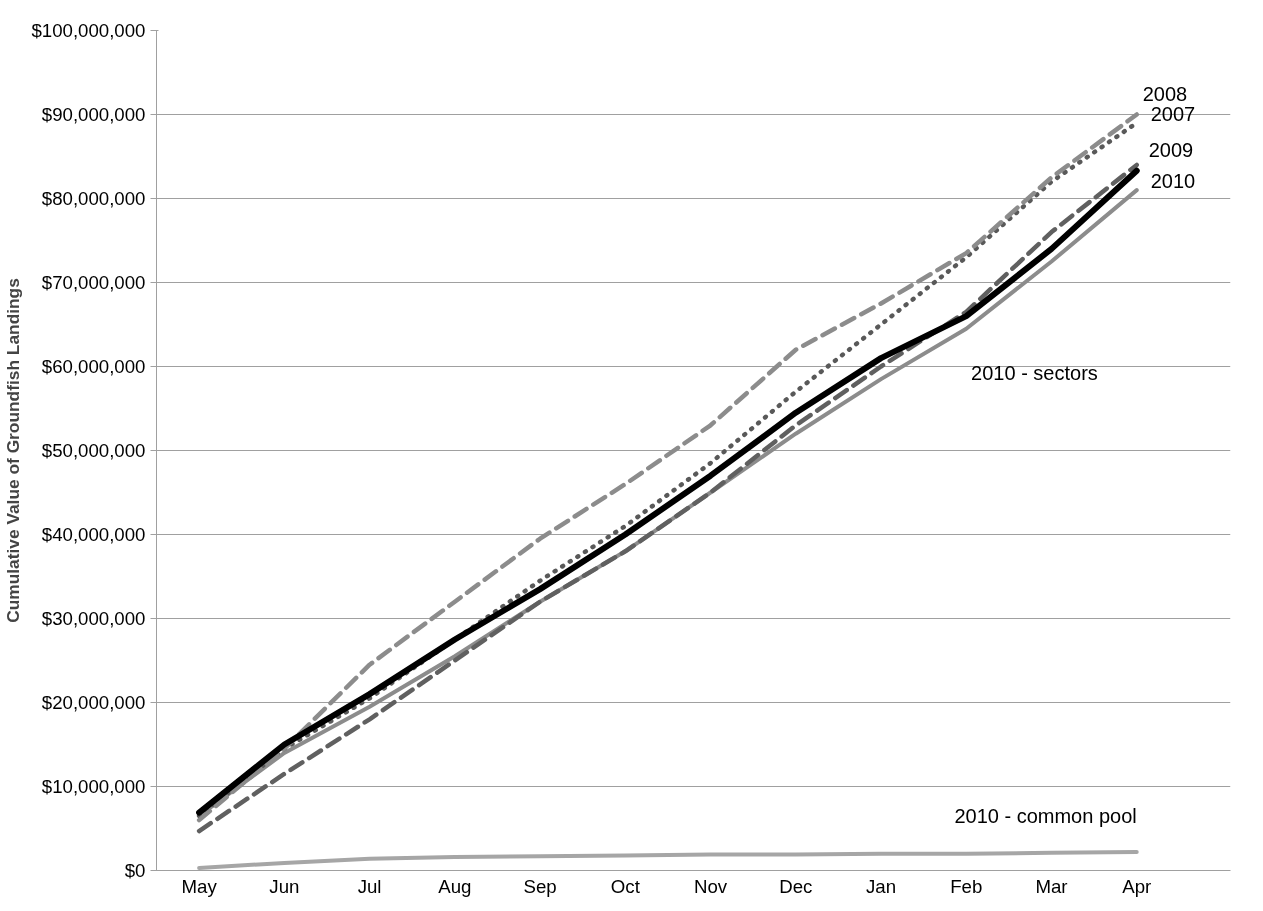 The image size is (1263, 911). I want to click on y-tick-label: $20,000,000, so click(93, 702).